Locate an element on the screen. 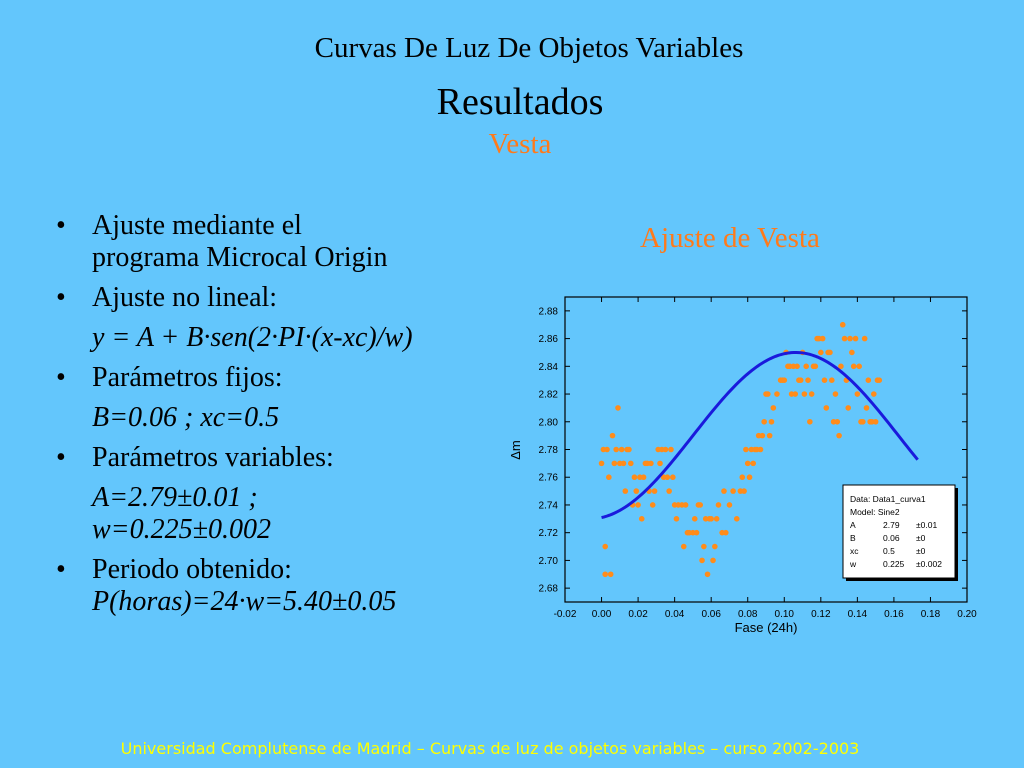  x-tick-label: 0.02 is located at coordinates (638, 614).